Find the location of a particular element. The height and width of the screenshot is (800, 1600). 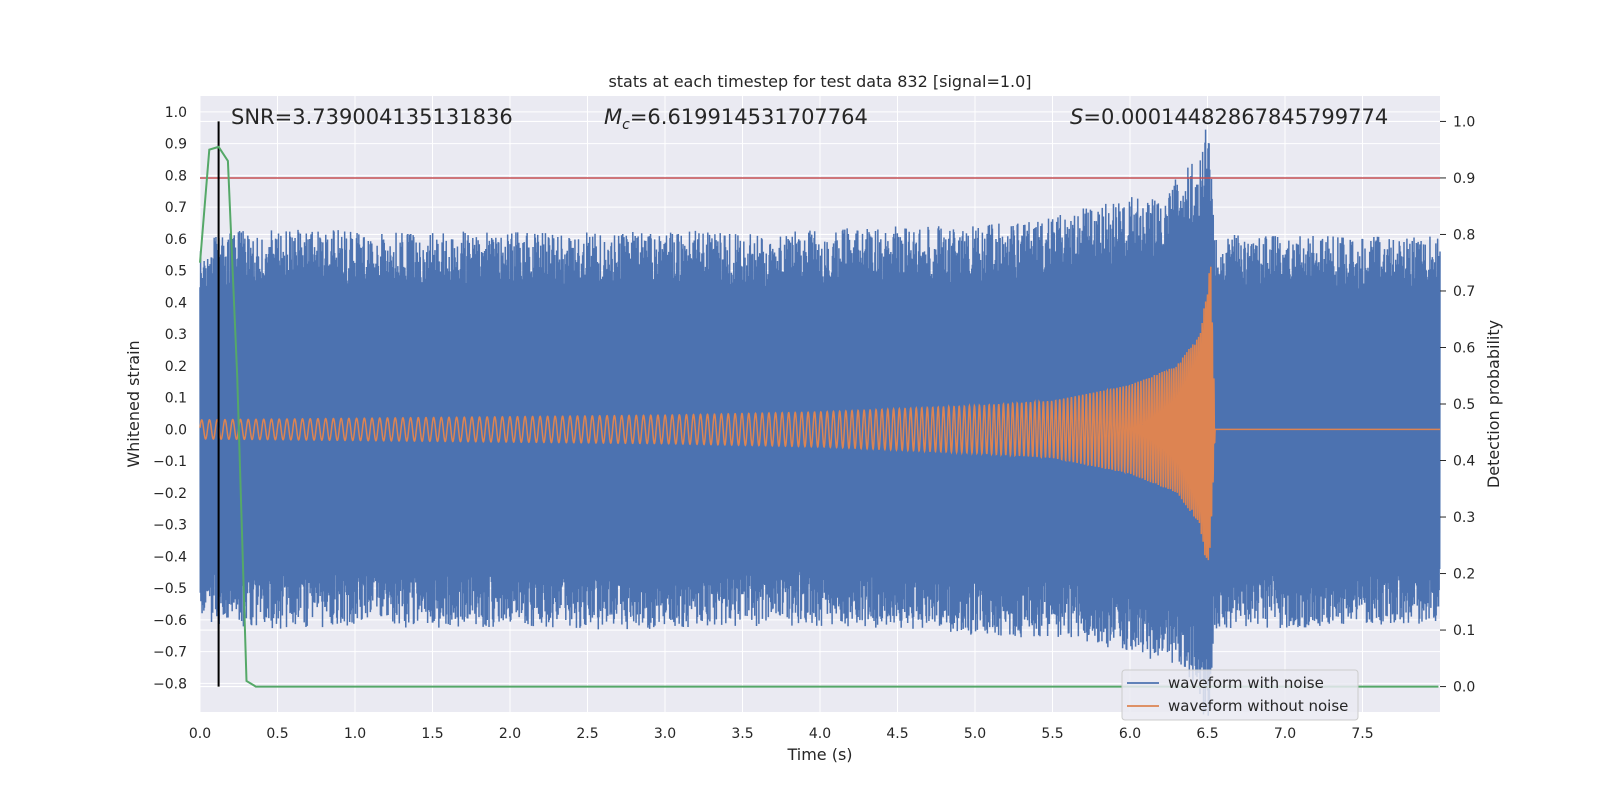

left-tick-label: −0.3 is located at coordinates (170, 526).